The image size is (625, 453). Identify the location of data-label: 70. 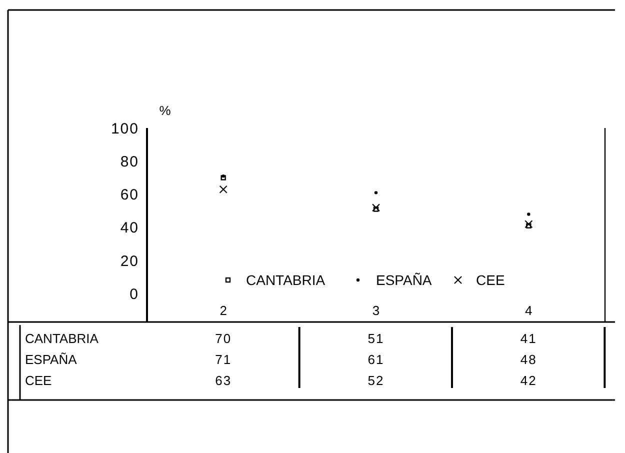
(223, 338).